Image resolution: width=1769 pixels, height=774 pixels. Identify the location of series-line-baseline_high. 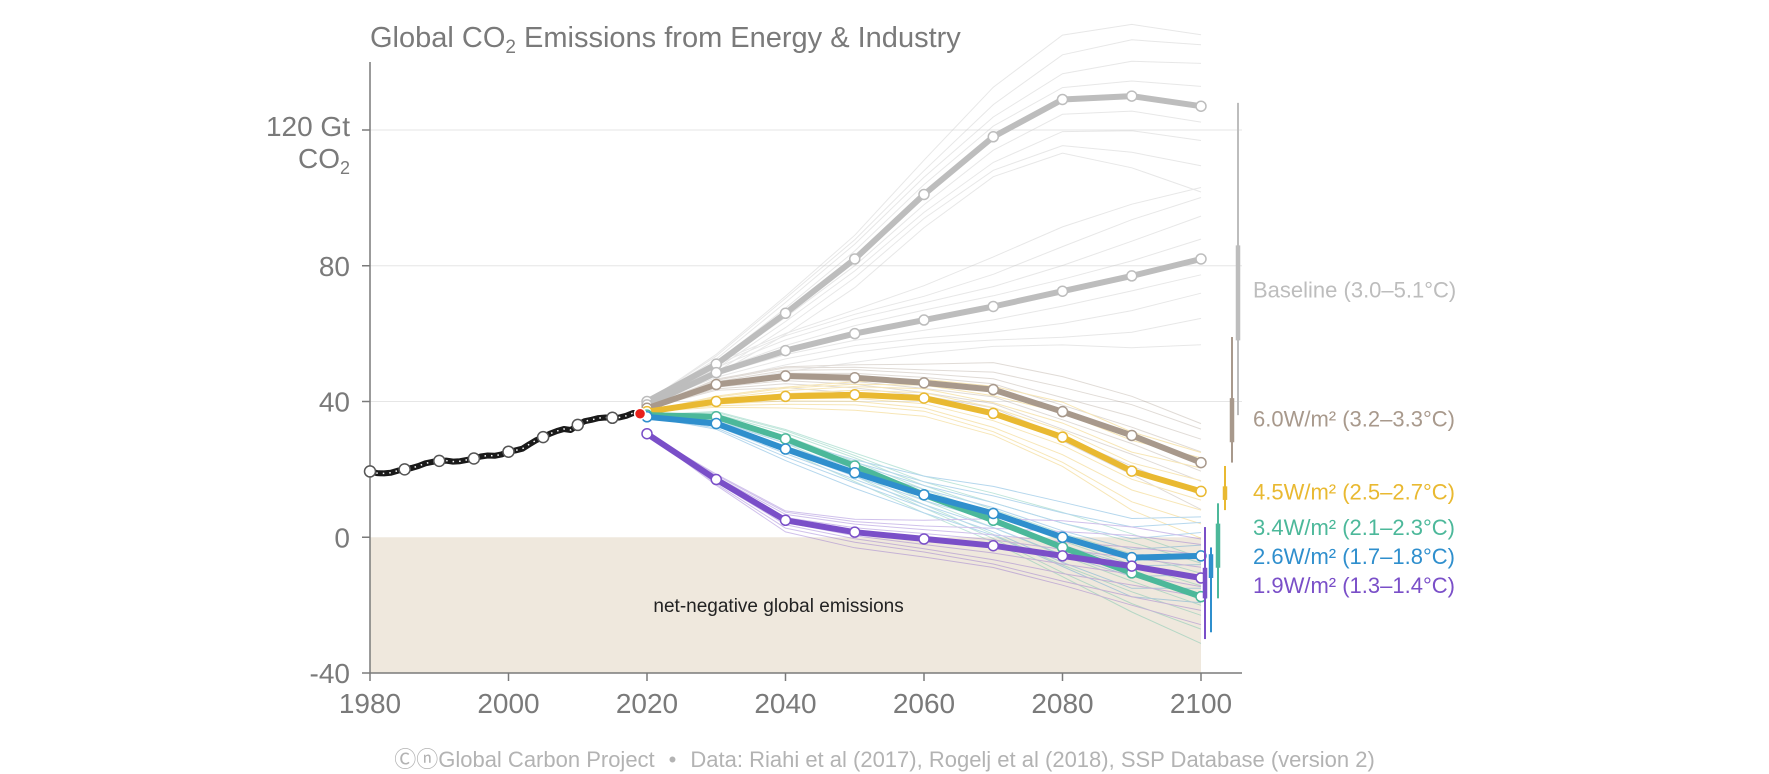
(924, 249).